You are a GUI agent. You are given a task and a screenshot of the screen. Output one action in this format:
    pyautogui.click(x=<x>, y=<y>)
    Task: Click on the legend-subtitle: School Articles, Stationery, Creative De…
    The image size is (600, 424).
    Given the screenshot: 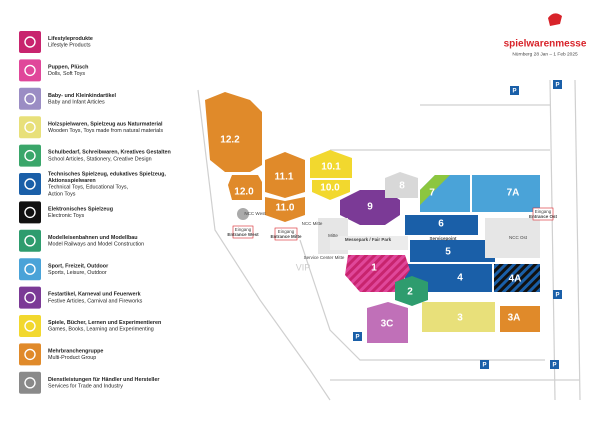 What is the action you would take?
    pyautogui.click(x=100, y=159)
    